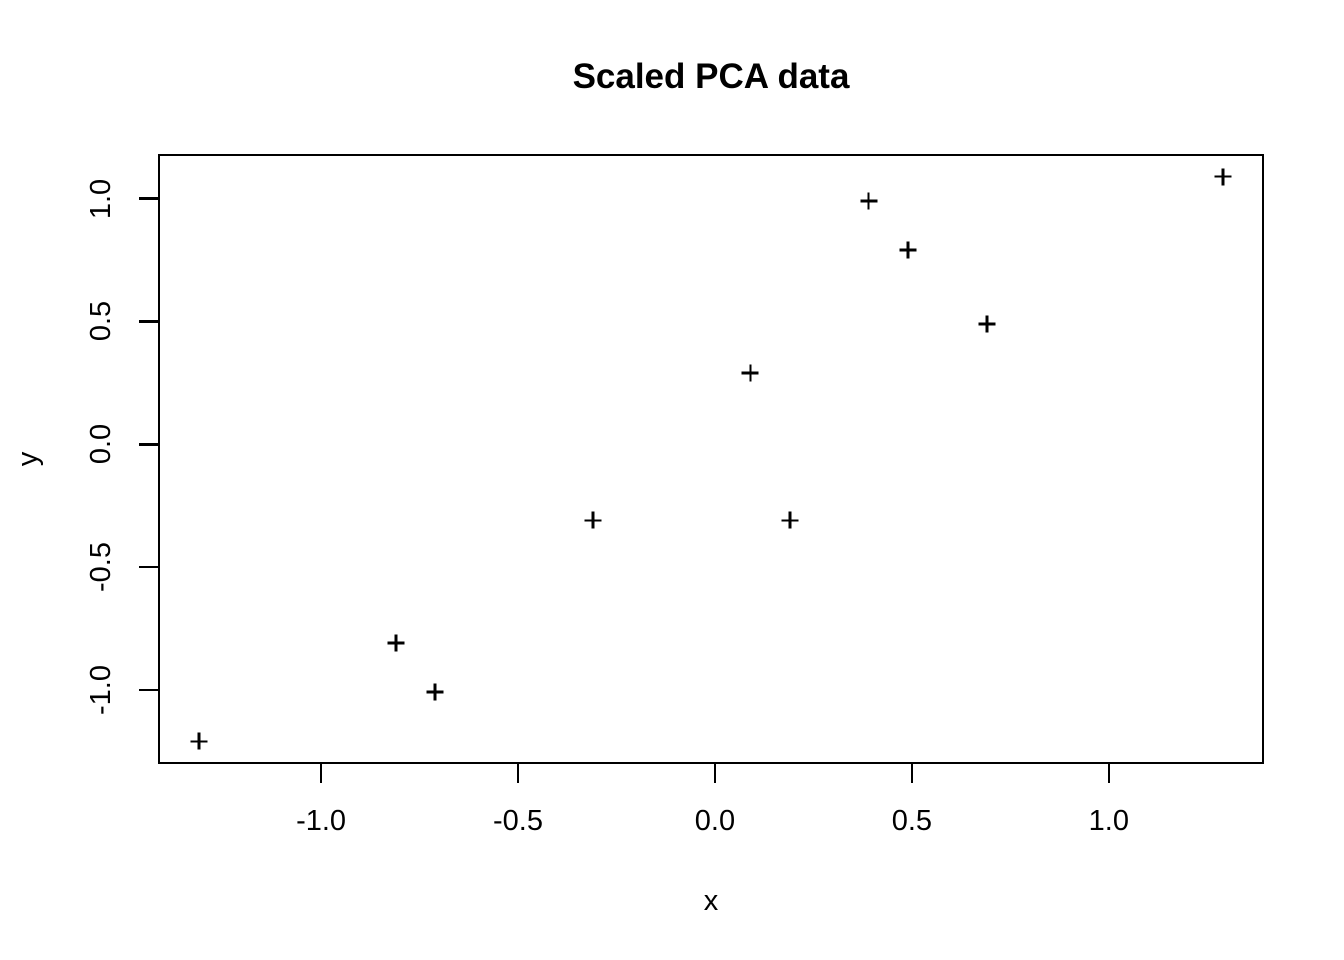 This screenshot has height=960, width=1344. What do you see at coordinates (101, 321) in the screenshot?
I see `y-axis-tick-label: 0.5` at bounding box center [101, 321].